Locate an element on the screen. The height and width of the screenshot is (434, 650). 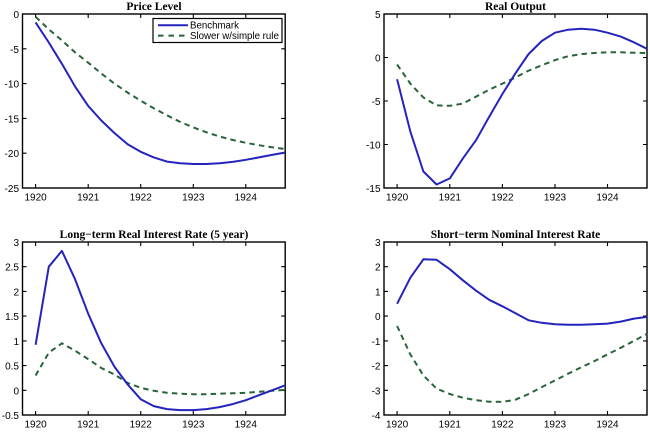
svg-text: 2.5 is located at coordinates (12, 268).